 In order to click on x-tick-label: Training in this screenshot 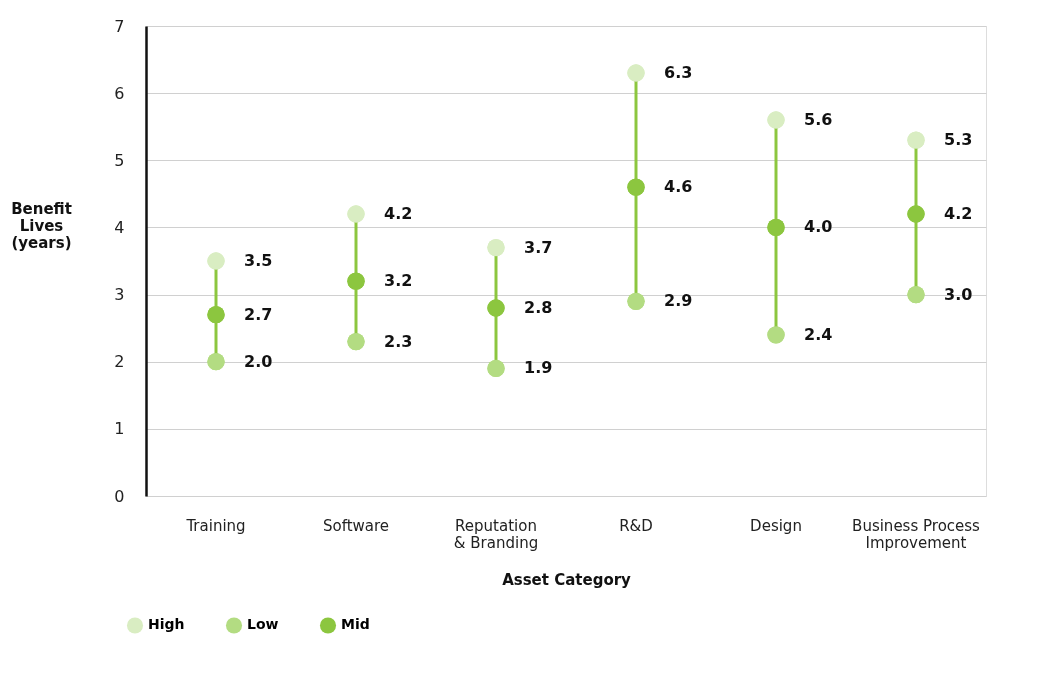, I will do `click(215, 525)`.